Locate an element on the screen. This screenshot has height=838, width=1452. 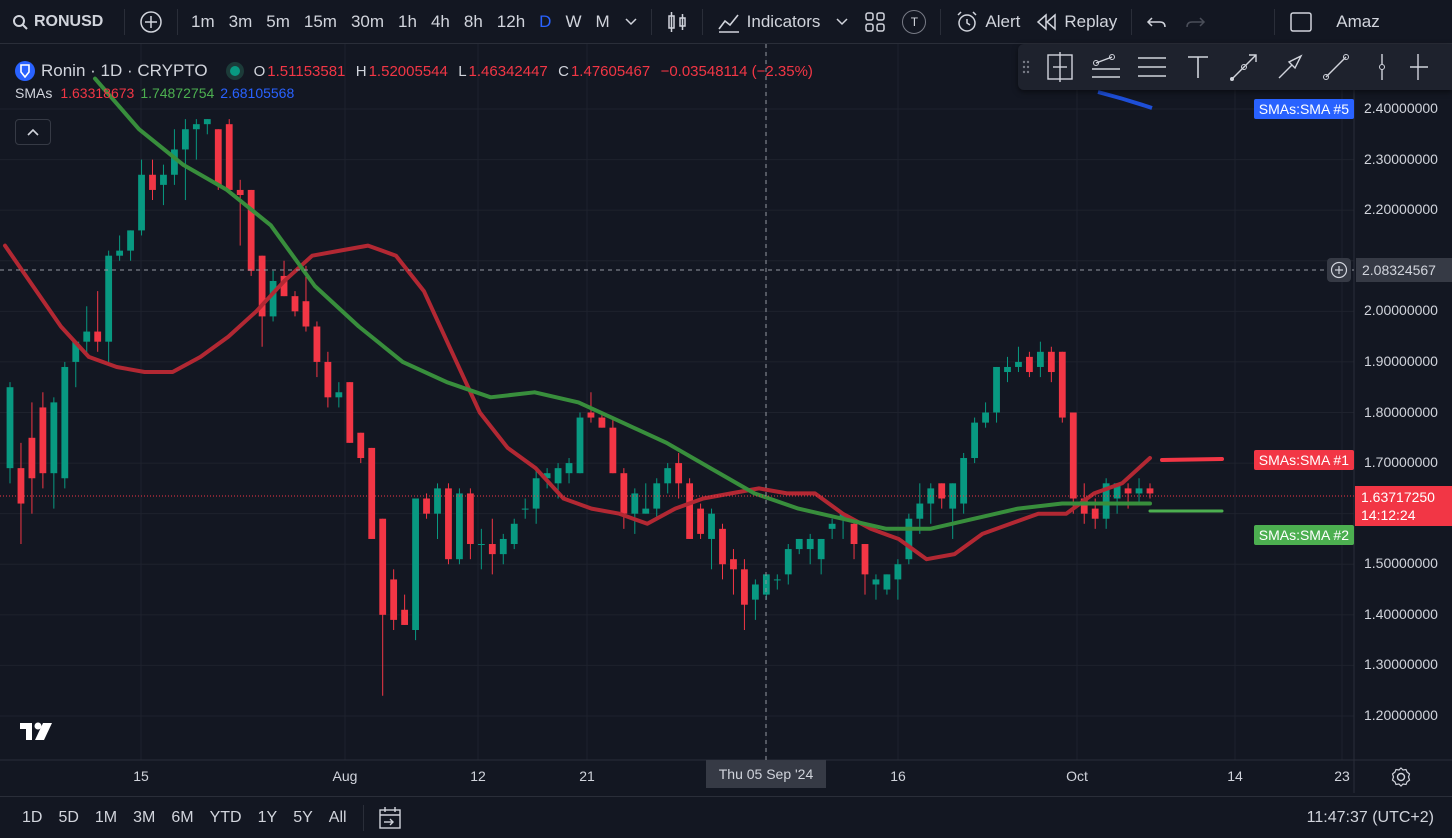
interval-15m: 15m is located at coordinates (320, 21).